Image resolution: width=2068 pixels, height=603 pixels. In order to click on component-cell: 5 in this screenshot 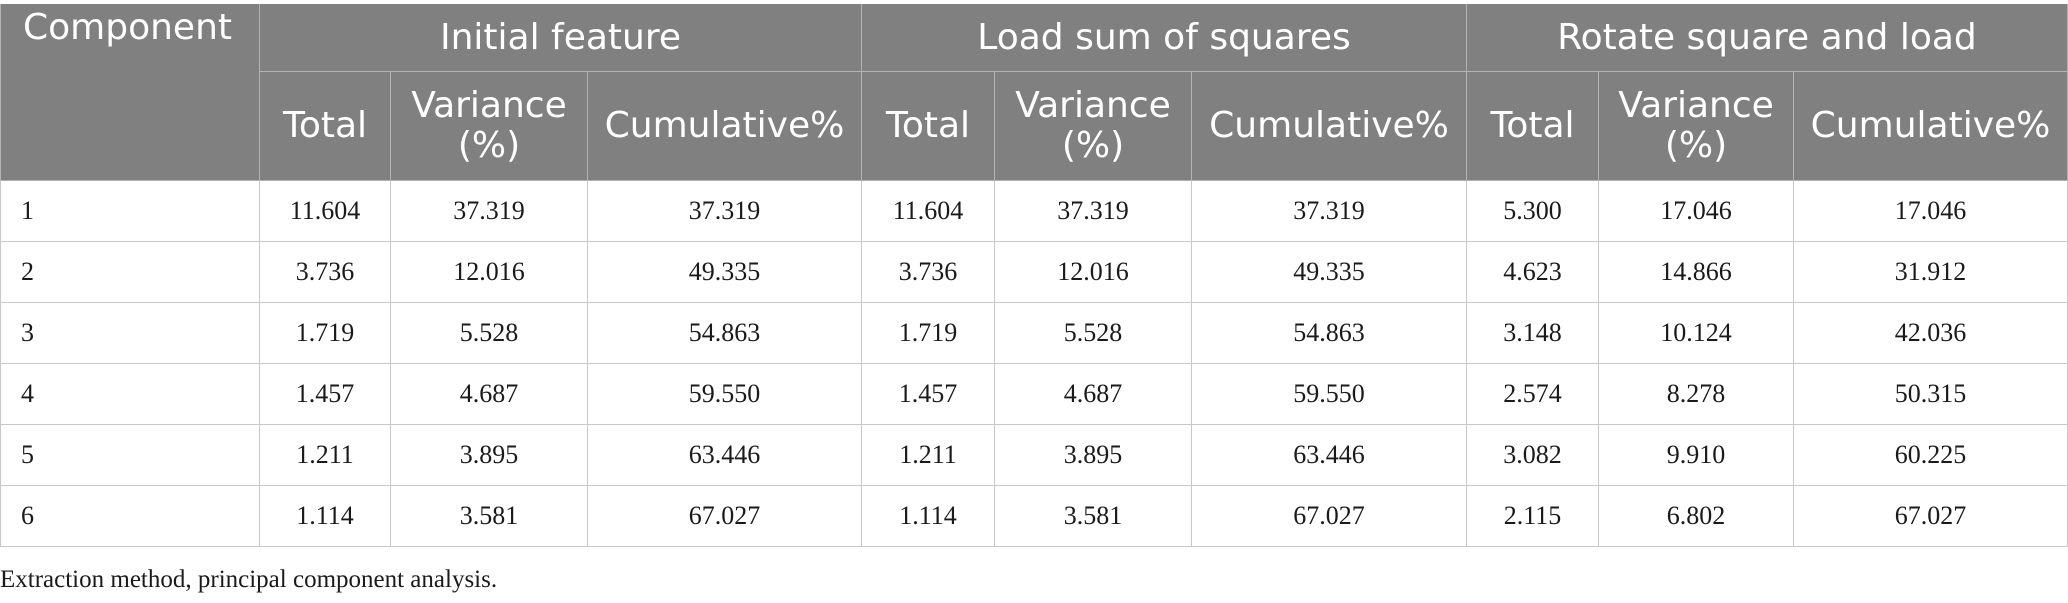, I will do `click(130, 455)`.